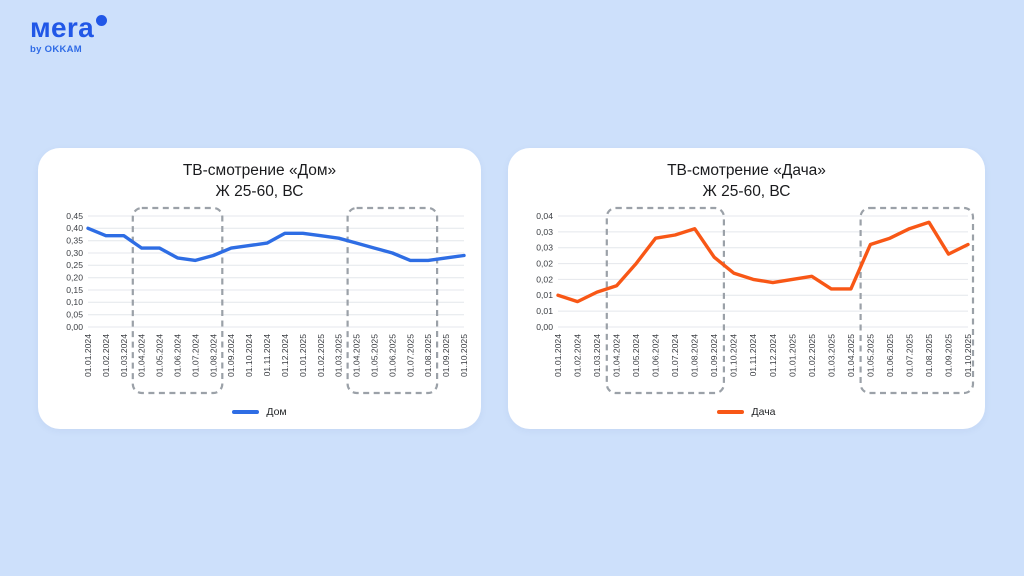 This screenshot has width=1024, height=576. I want to click on svg-text: 0,10, so click(74, 302).